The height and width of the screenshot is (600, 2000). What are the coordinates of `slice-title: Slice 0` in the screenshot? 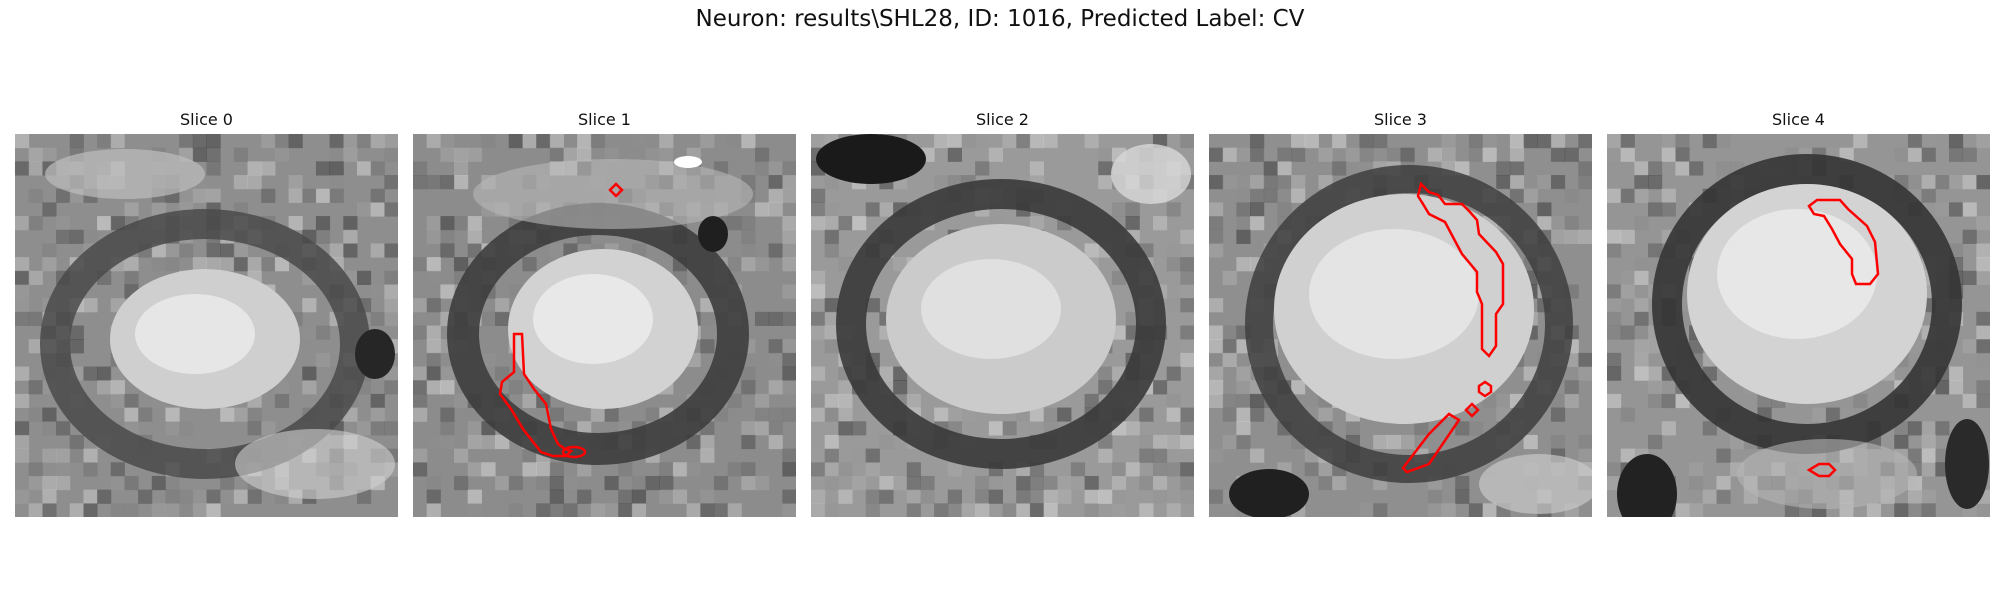 It's located at (206, 119).